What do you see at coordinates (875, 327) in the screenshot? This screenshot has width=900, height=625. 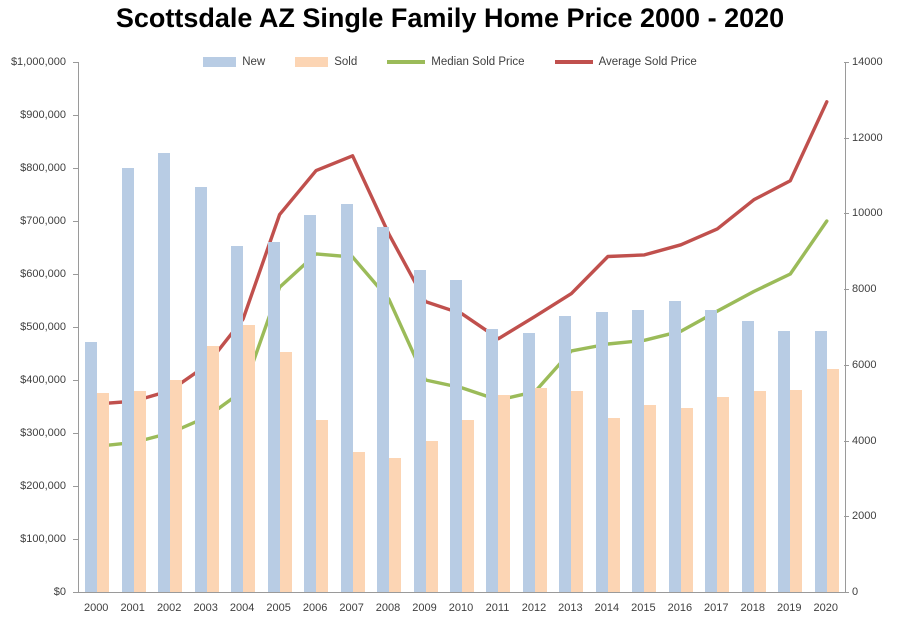 I see `right-axis: 0 2000 4000 6000 8000 10000 12000 14000` at bounding box center [875, 327].